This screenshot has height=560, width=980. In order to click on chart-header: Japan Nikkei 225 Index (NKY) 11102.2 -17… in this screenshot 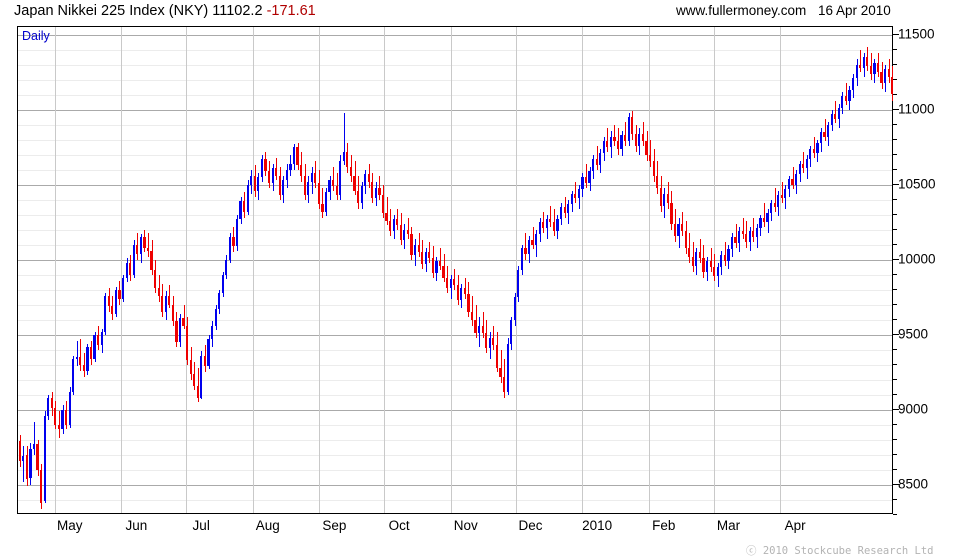, I will do `click(490, 11)`.